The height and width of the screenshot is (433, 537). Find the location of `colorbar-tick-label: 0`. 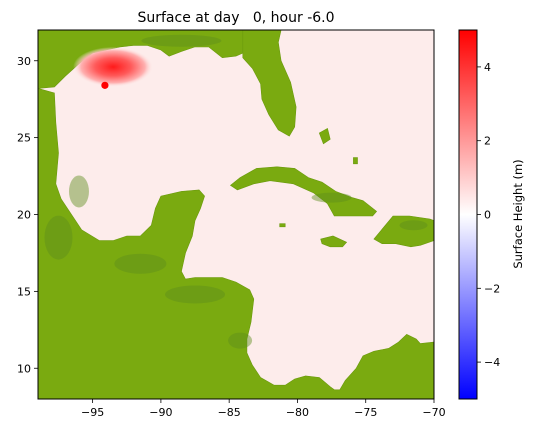

colorbar-tick-label: 0 is located at coordinates (487, 215).